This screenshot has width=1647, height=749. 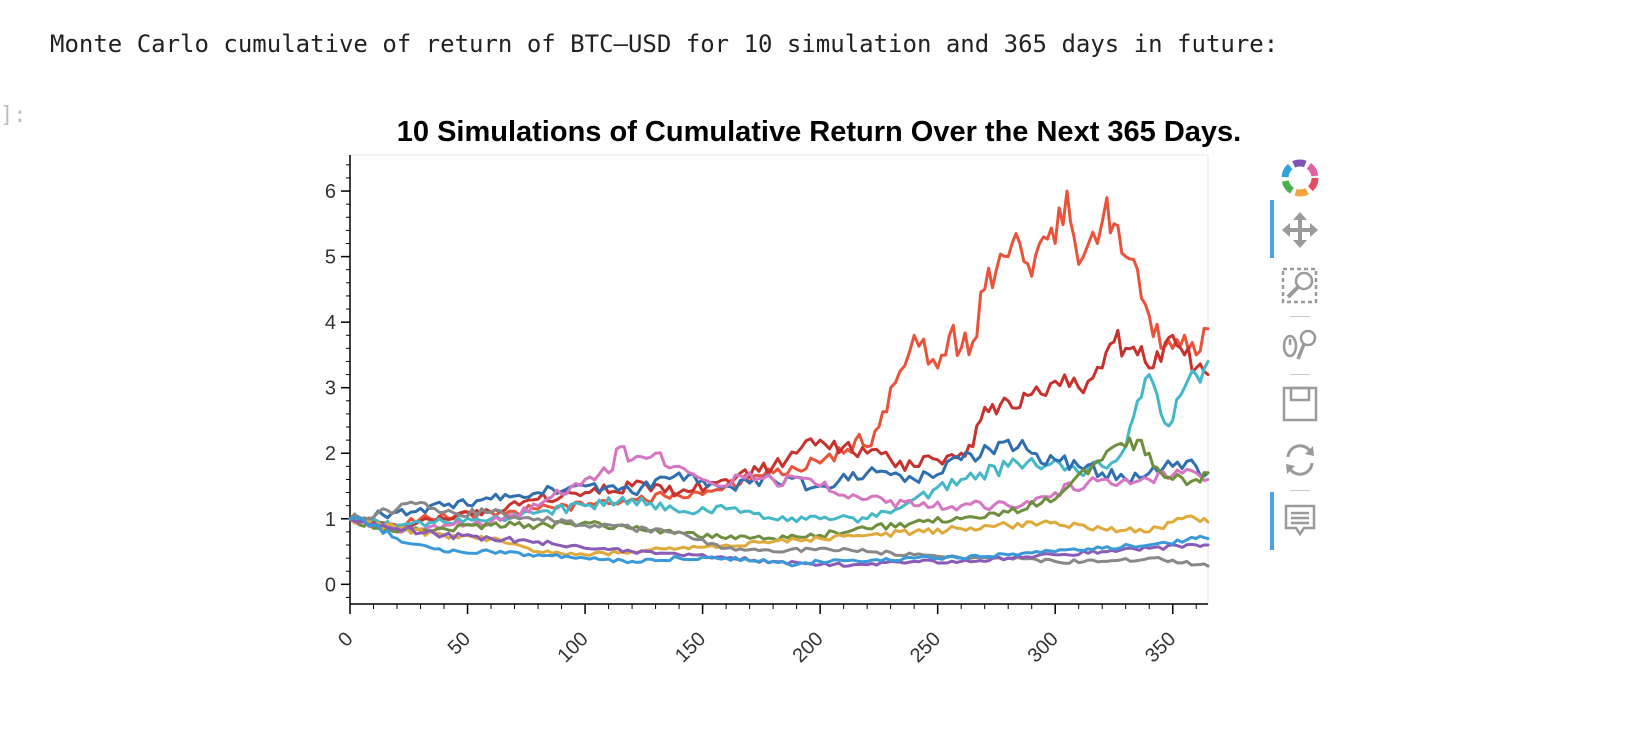 What do you see at coordinates (330, 454) in the screenshot?
I see `y-tick-label: 2` at bounding box center [330, 454].